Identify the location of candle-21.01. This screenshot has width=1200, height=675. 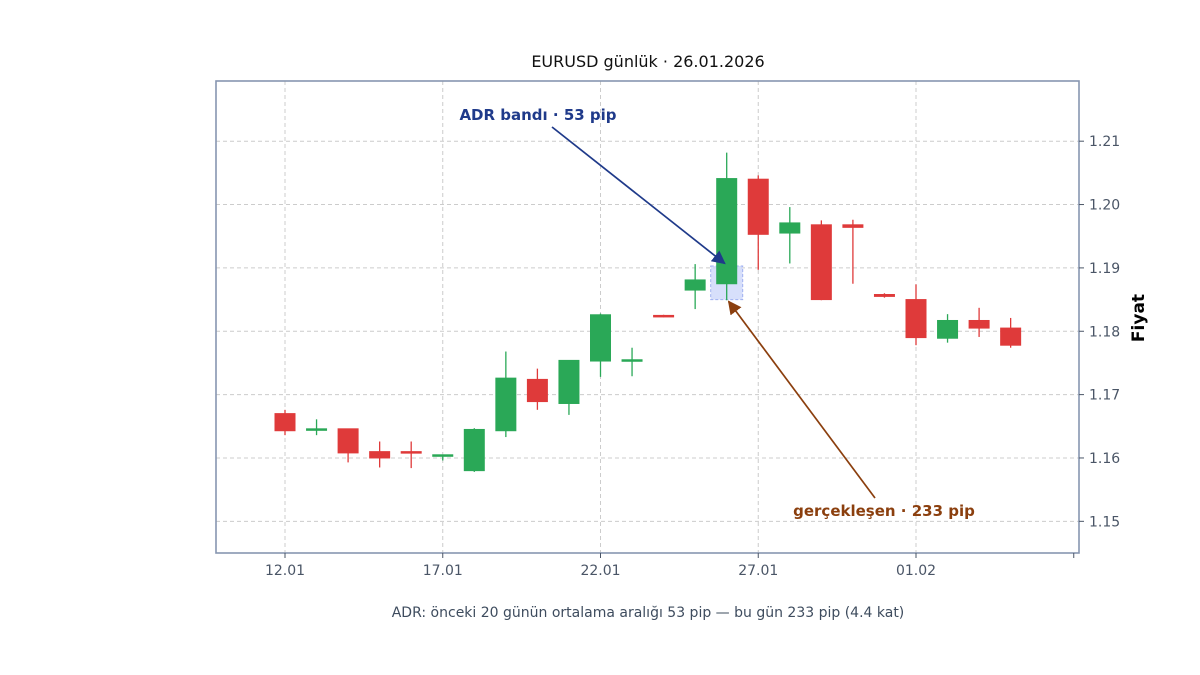
(569, 387).